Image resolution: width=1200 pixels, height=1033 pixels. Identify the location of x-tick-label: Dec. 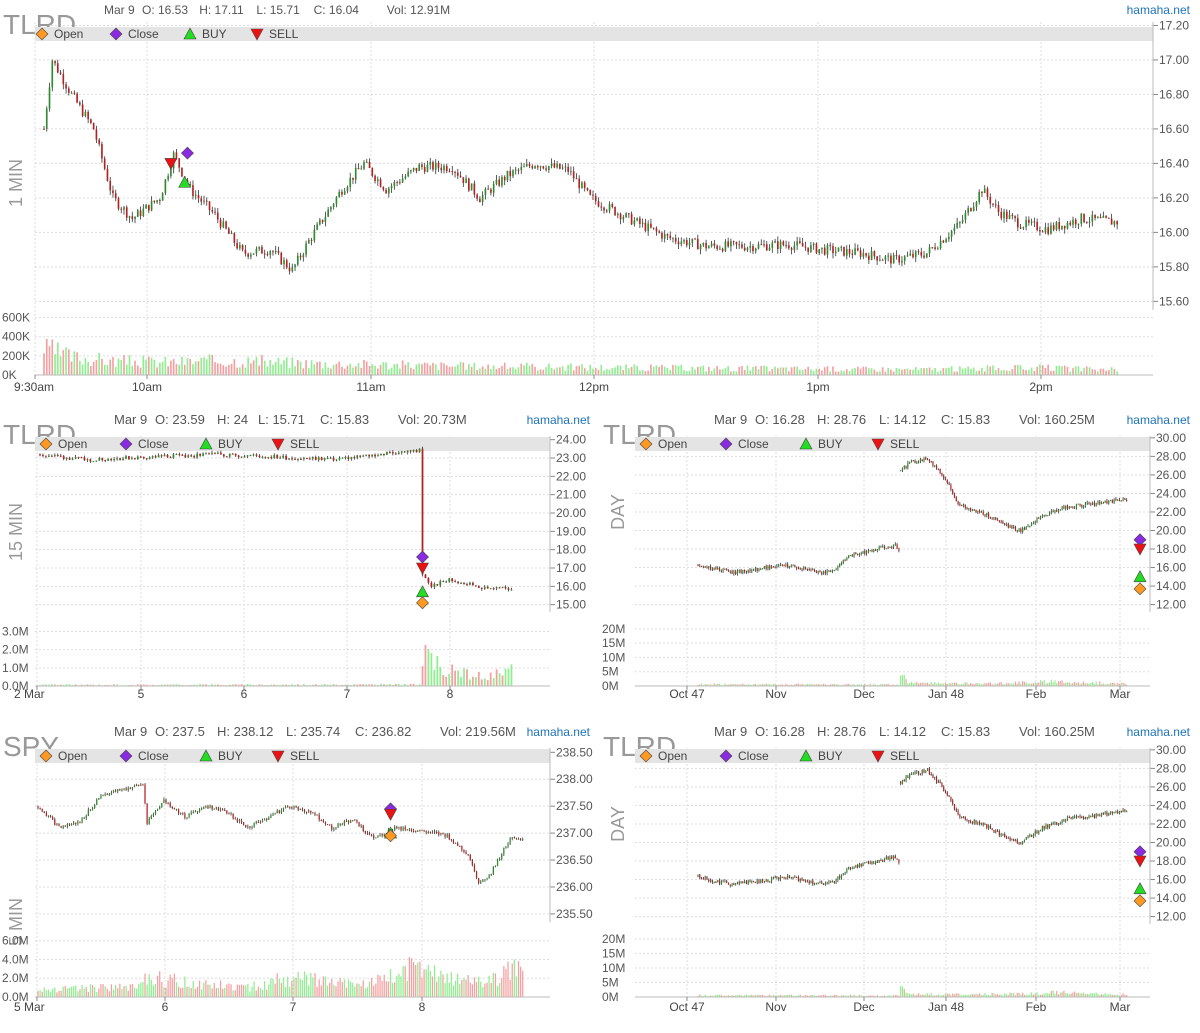
(863, 1007).